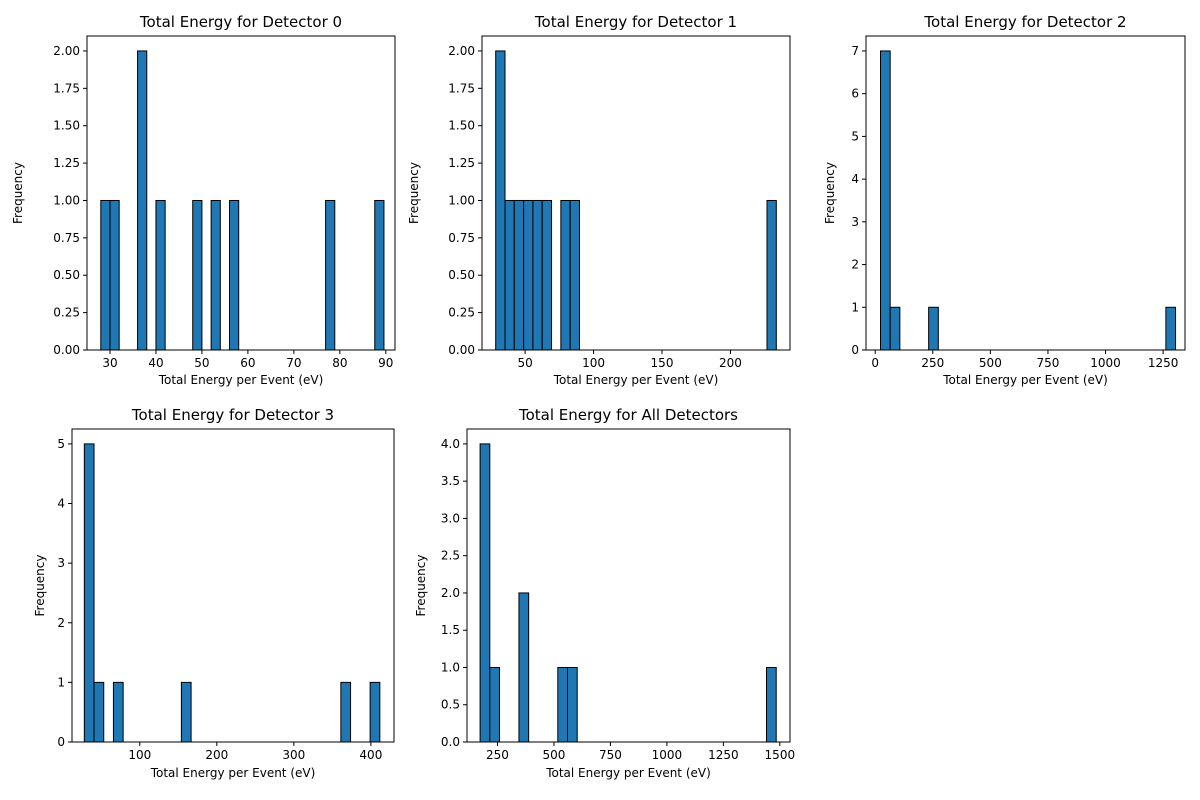  What do you see at coordinates (450, 518) in the screenshot?
I see `y-tick-label: 3.0` at bounding box center [450, 518].